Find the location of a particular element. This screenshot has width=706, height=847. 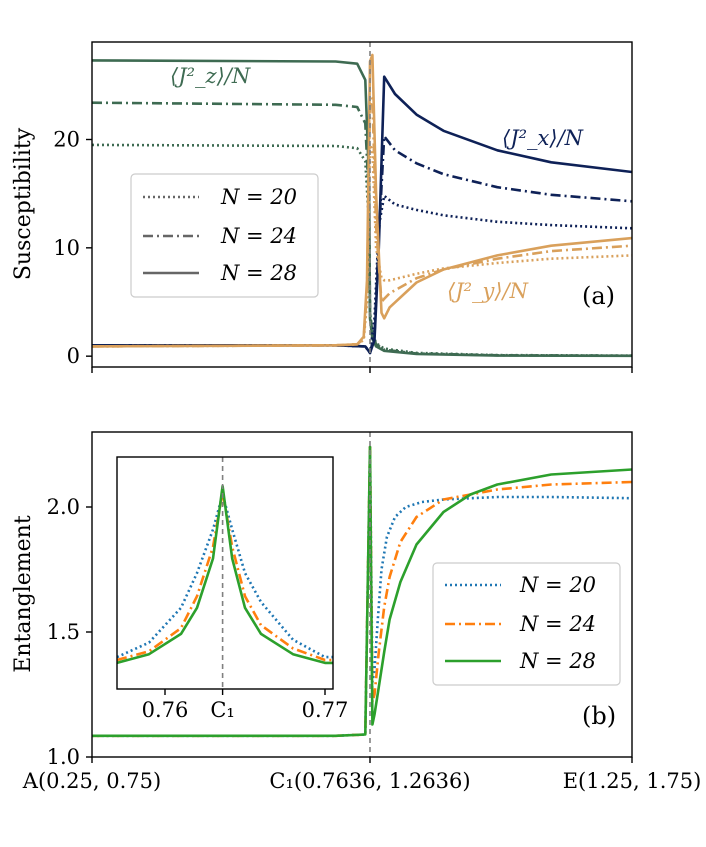

jx-curve-label: ⟨J²_x⟩/N is located at coordinates (543, 138).